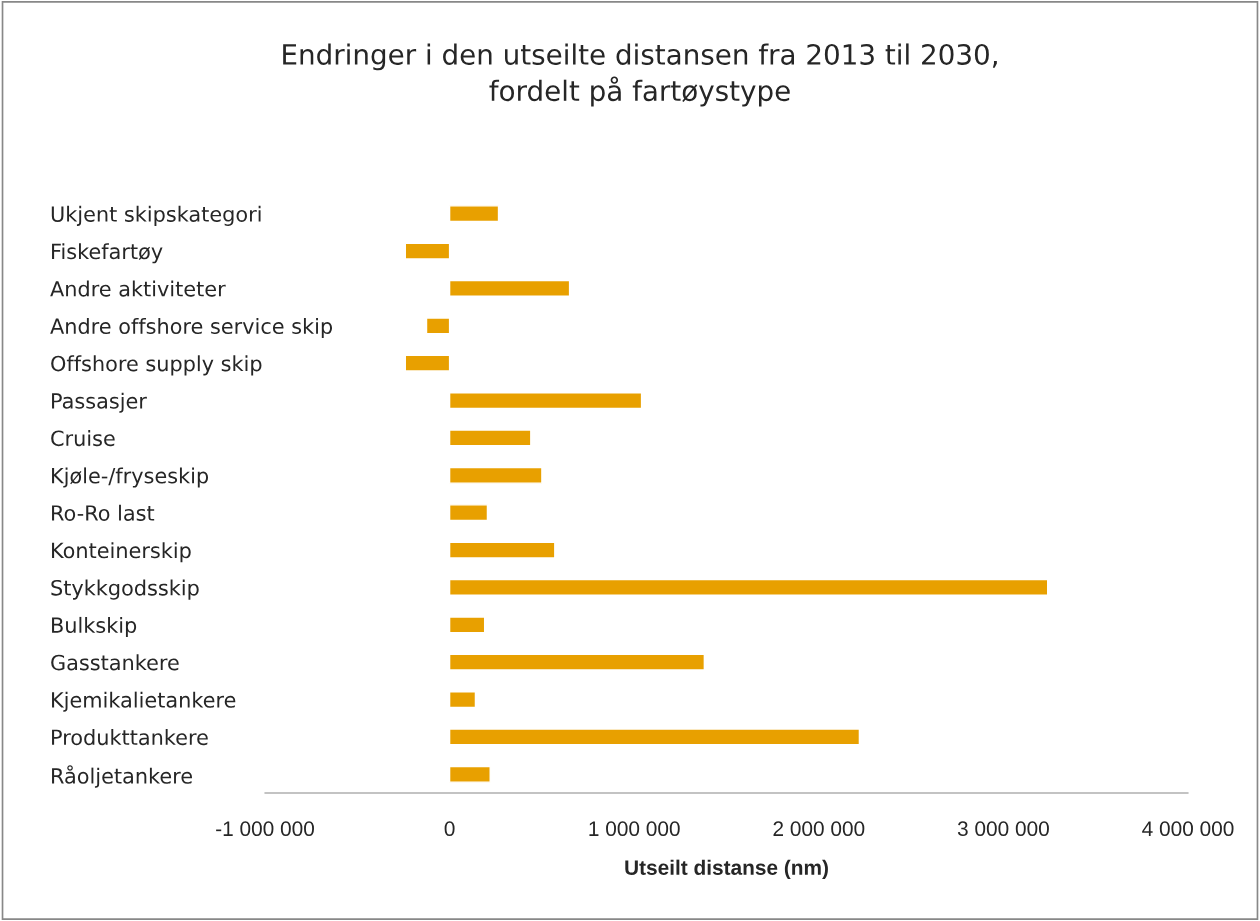  I want to click on x-tick-label: 1 000 000, so click(634, 829).